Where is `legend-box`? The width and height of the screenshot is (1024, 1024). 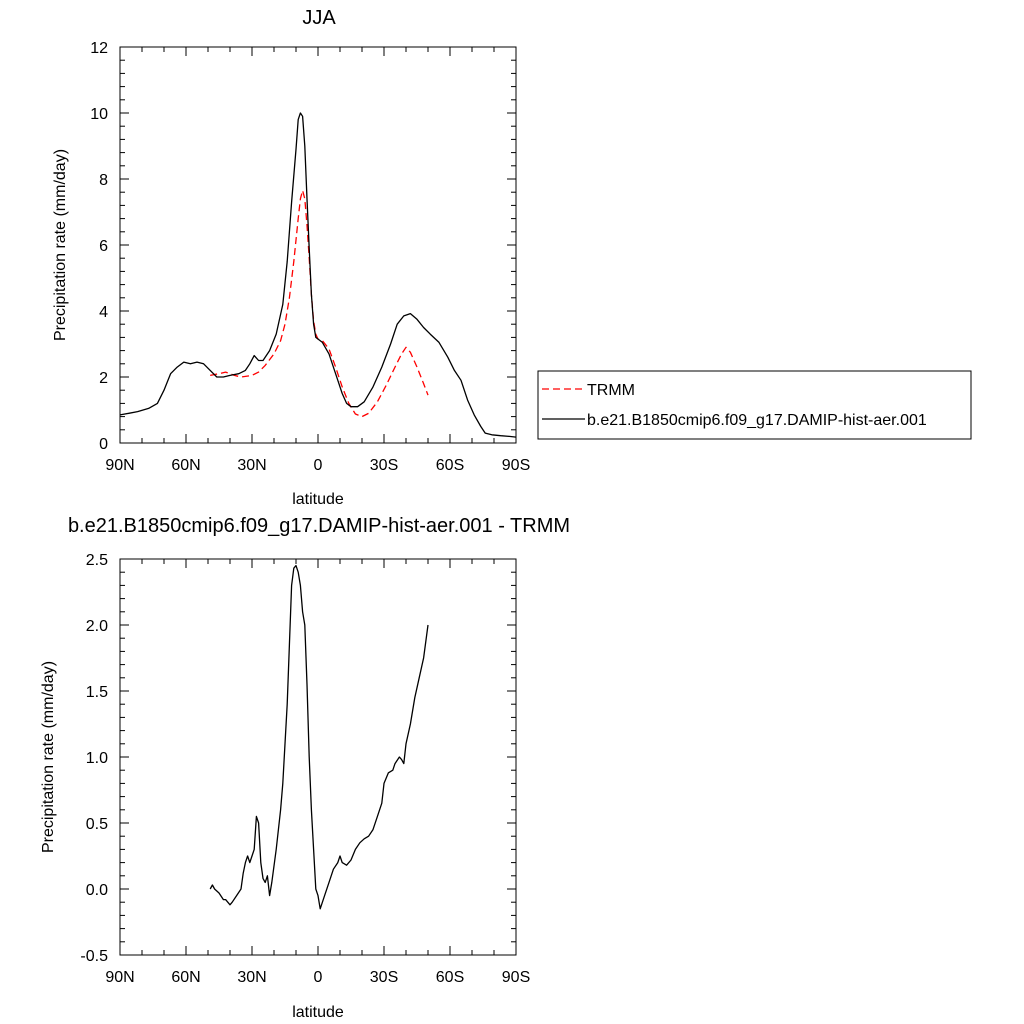 legend-box is located at coordinates (754, 405).